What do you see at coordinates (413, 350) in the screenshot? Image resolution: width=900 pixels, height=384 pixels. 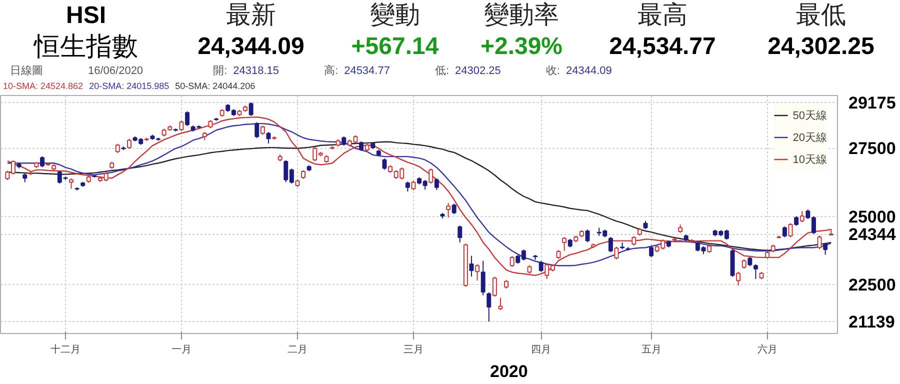 I see `x-tick-label: 三月` at bounding box center [413, 350].